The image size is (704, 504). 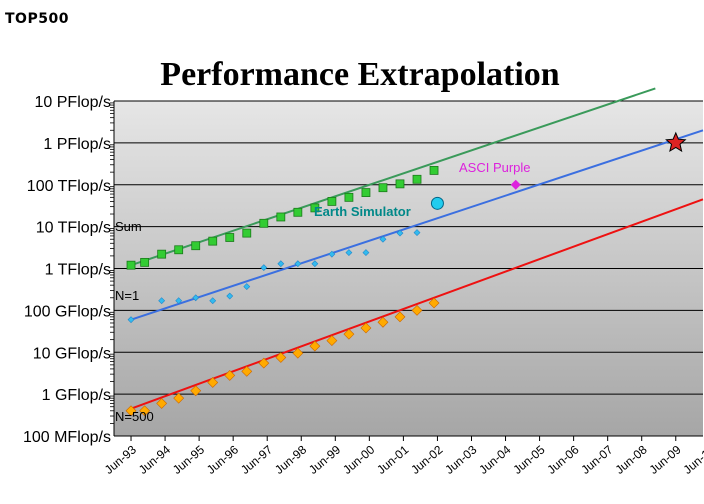 I want to click on x-tick-label: Jun-10, so click(x=692, y=459).